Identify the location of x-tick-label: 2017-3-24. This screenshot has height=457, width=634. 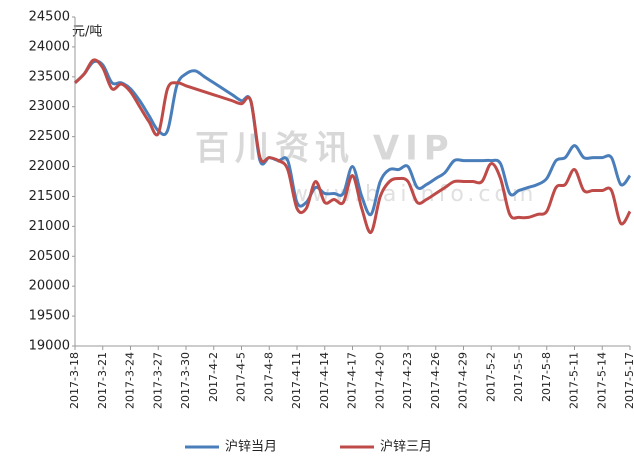
(130, 380).